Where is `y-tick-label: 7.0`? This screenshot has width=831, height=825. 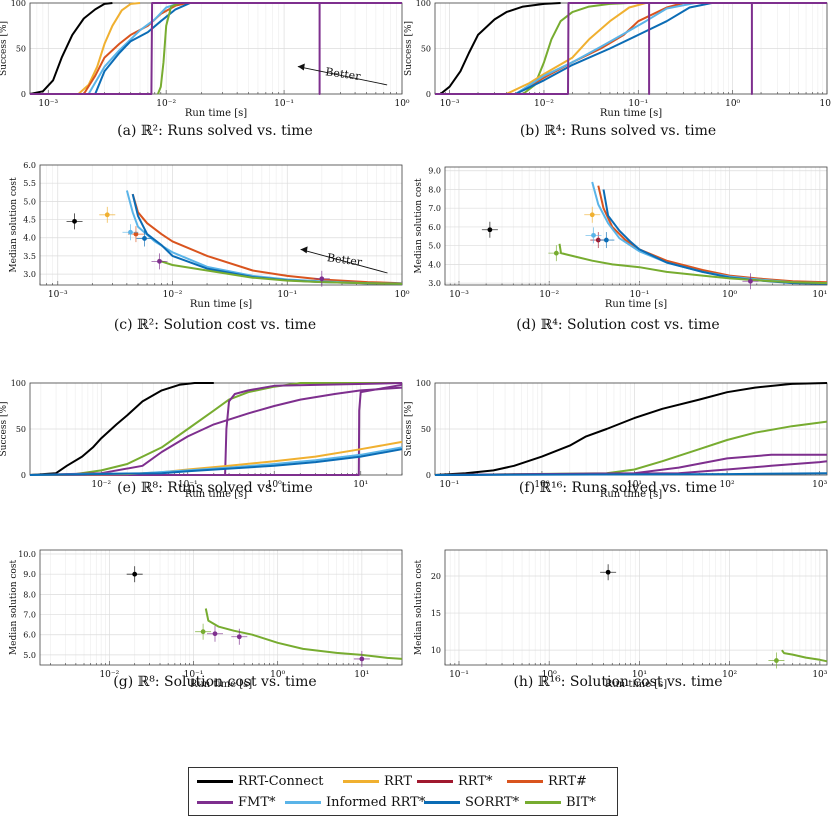 y-tick-label: 7.0 is located at coordinates (434, 208).